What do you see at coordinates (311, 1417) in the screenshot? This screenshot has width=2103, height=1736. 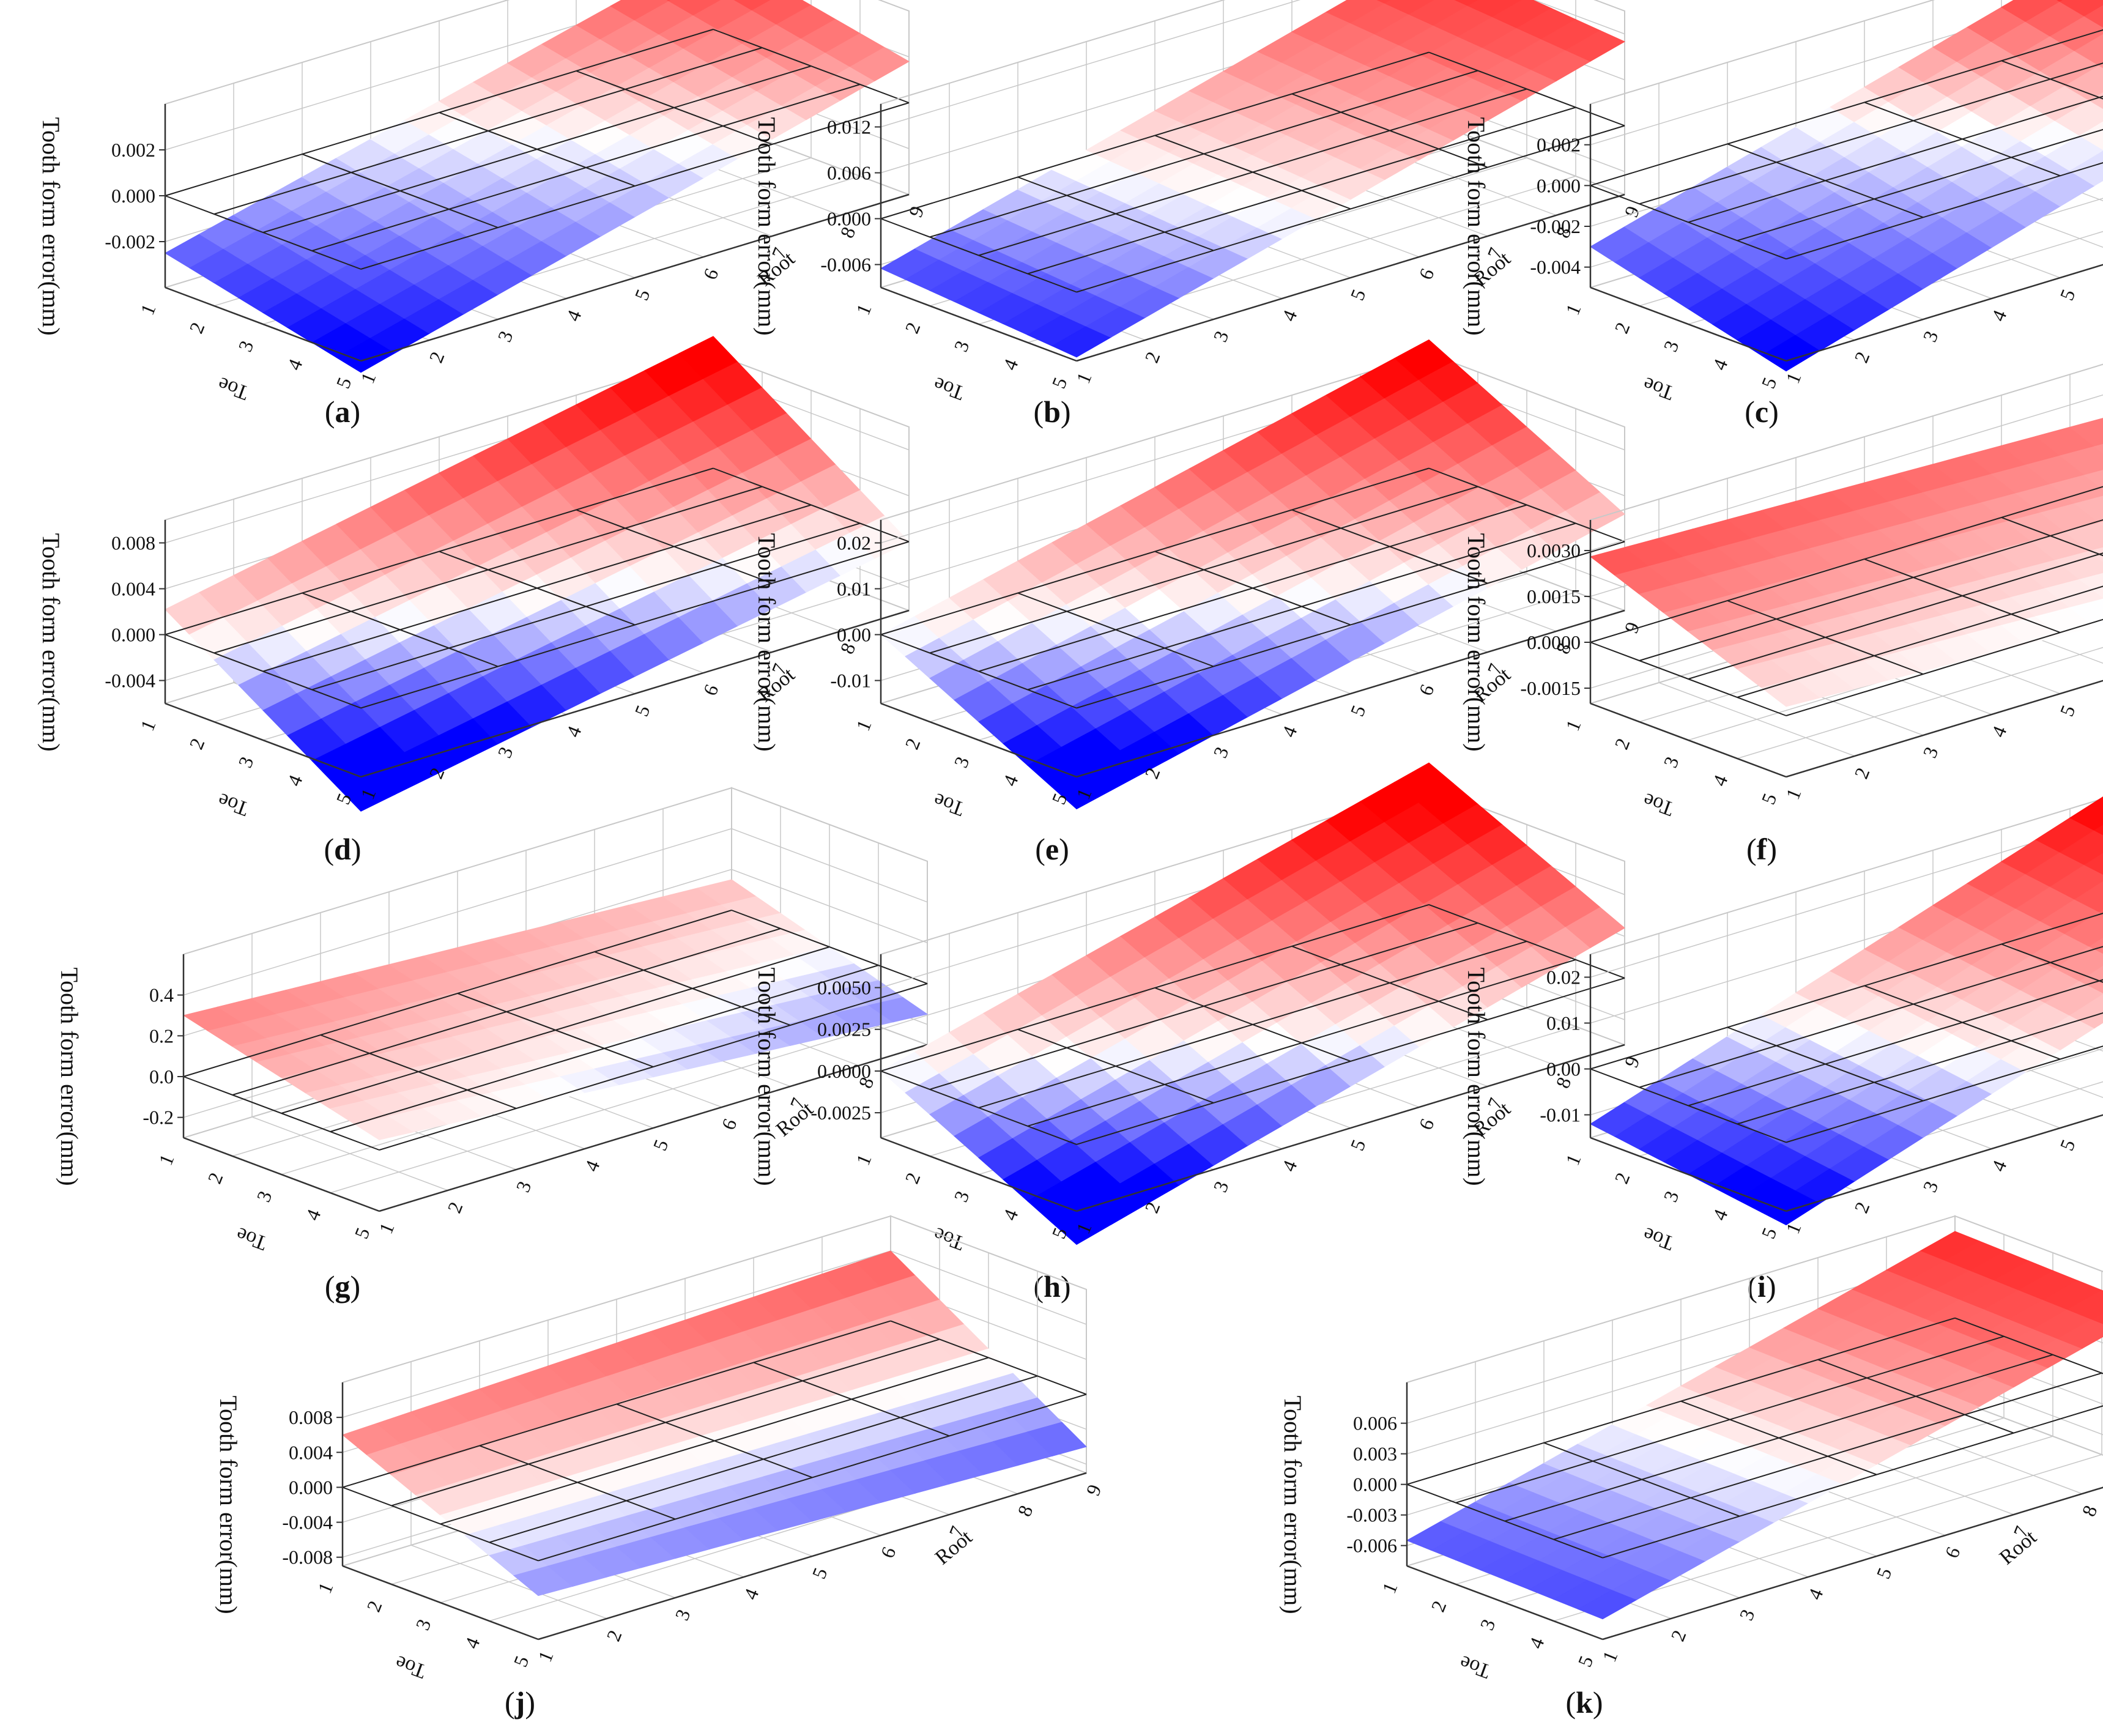 I see `z-tick-label: 0.008` at bounding box center [311, 1417].